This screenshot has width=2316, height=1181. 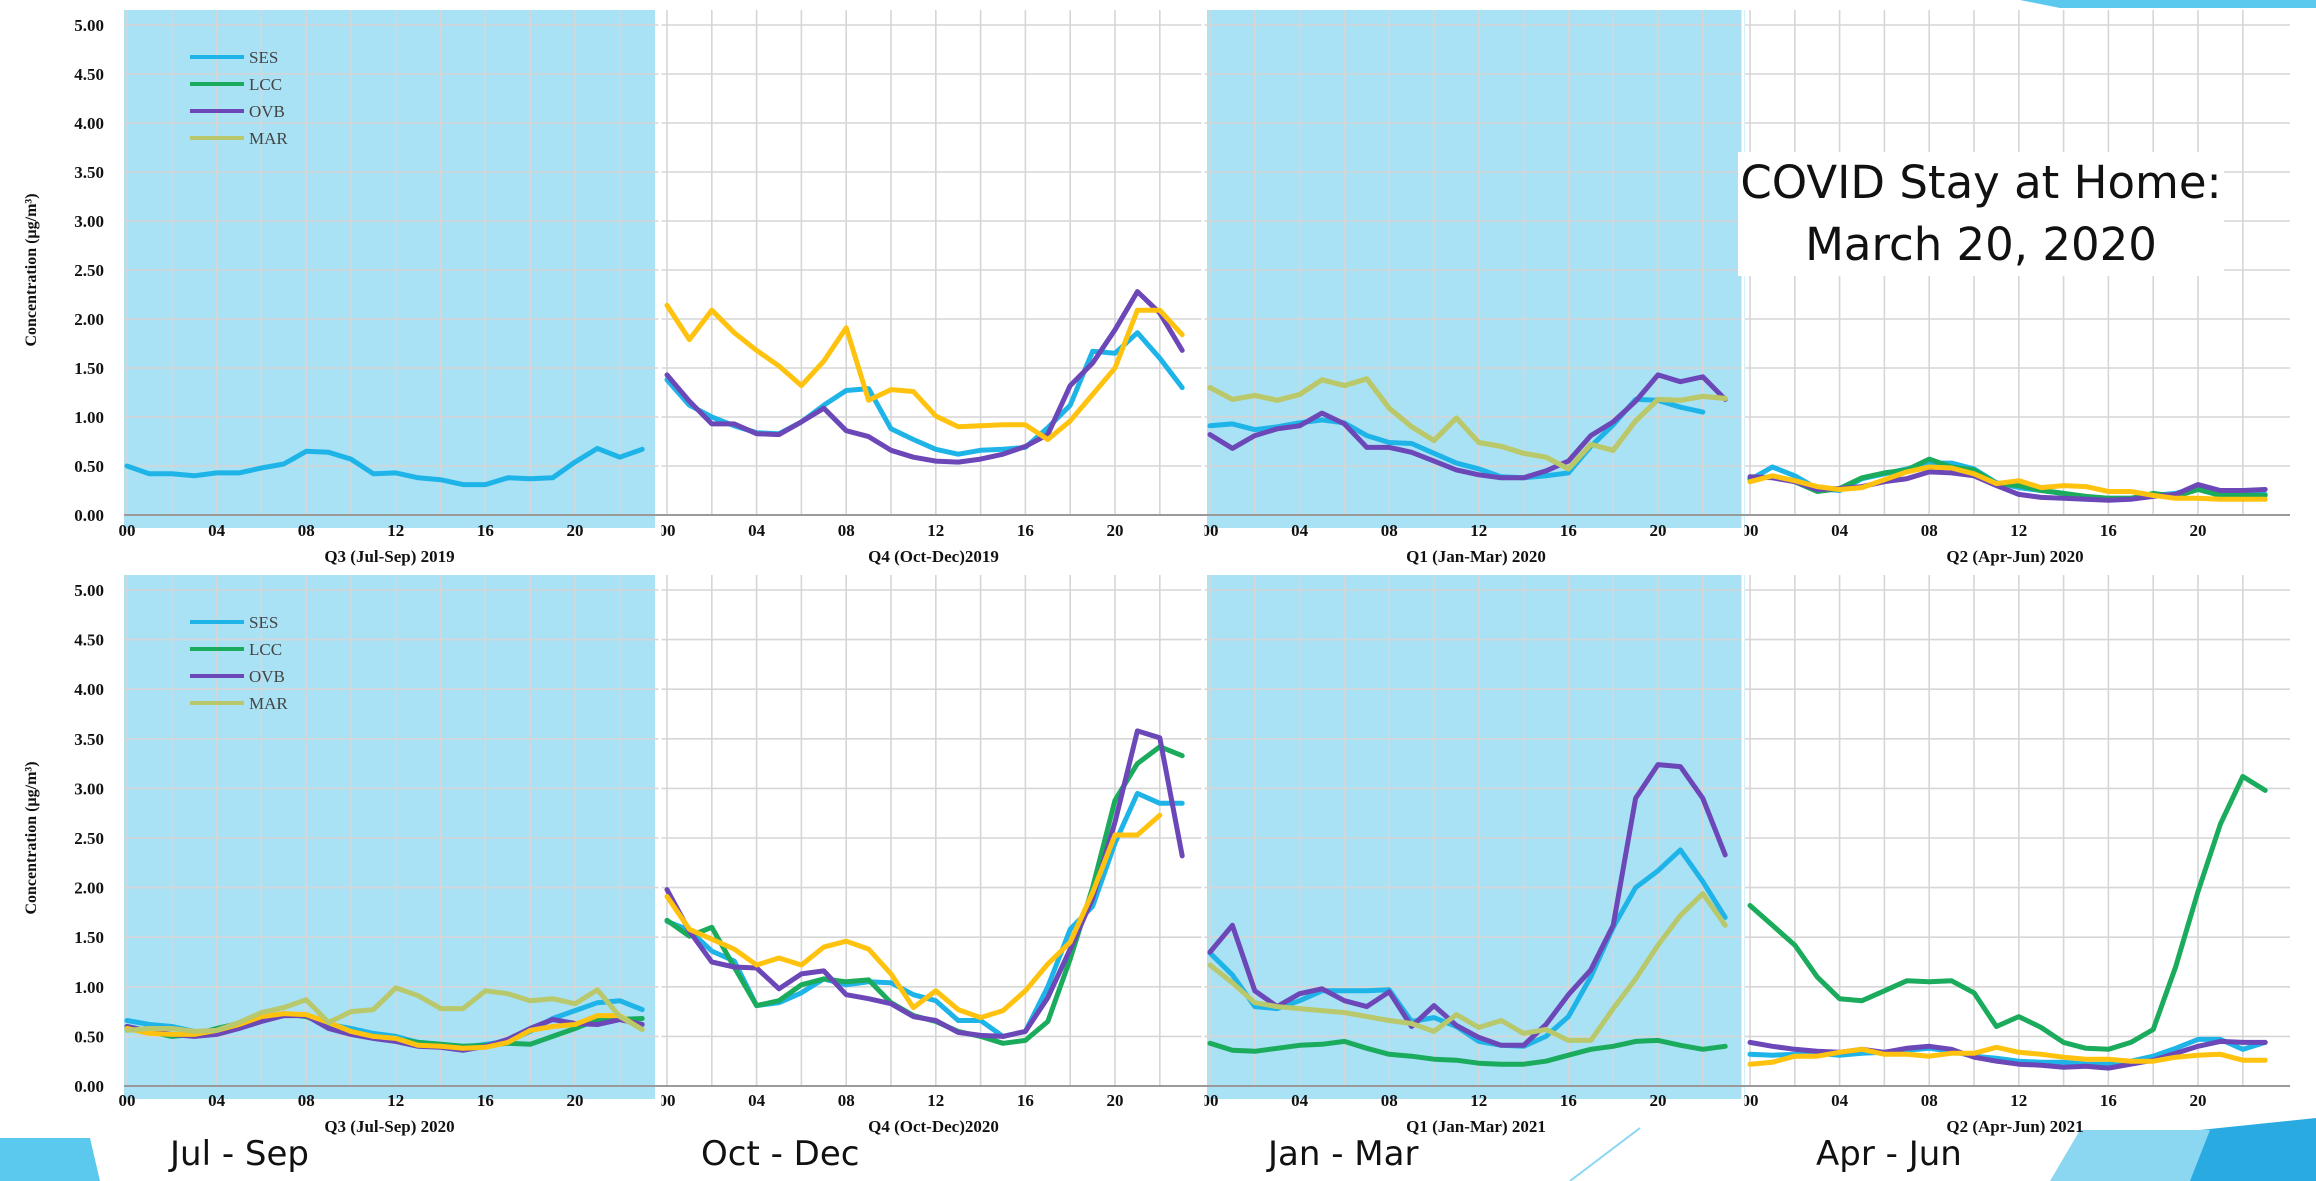 What do you see at coordinates (1343, 1154) in the screenshot?
I see `season-label-jan-mar: Jan - Mar` at bounding box center [1343, 1154].